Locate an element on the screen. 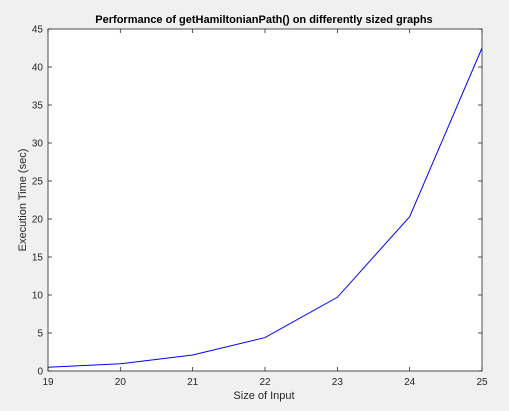  y-tick-label: 0 is located at coordinates (40, 372).